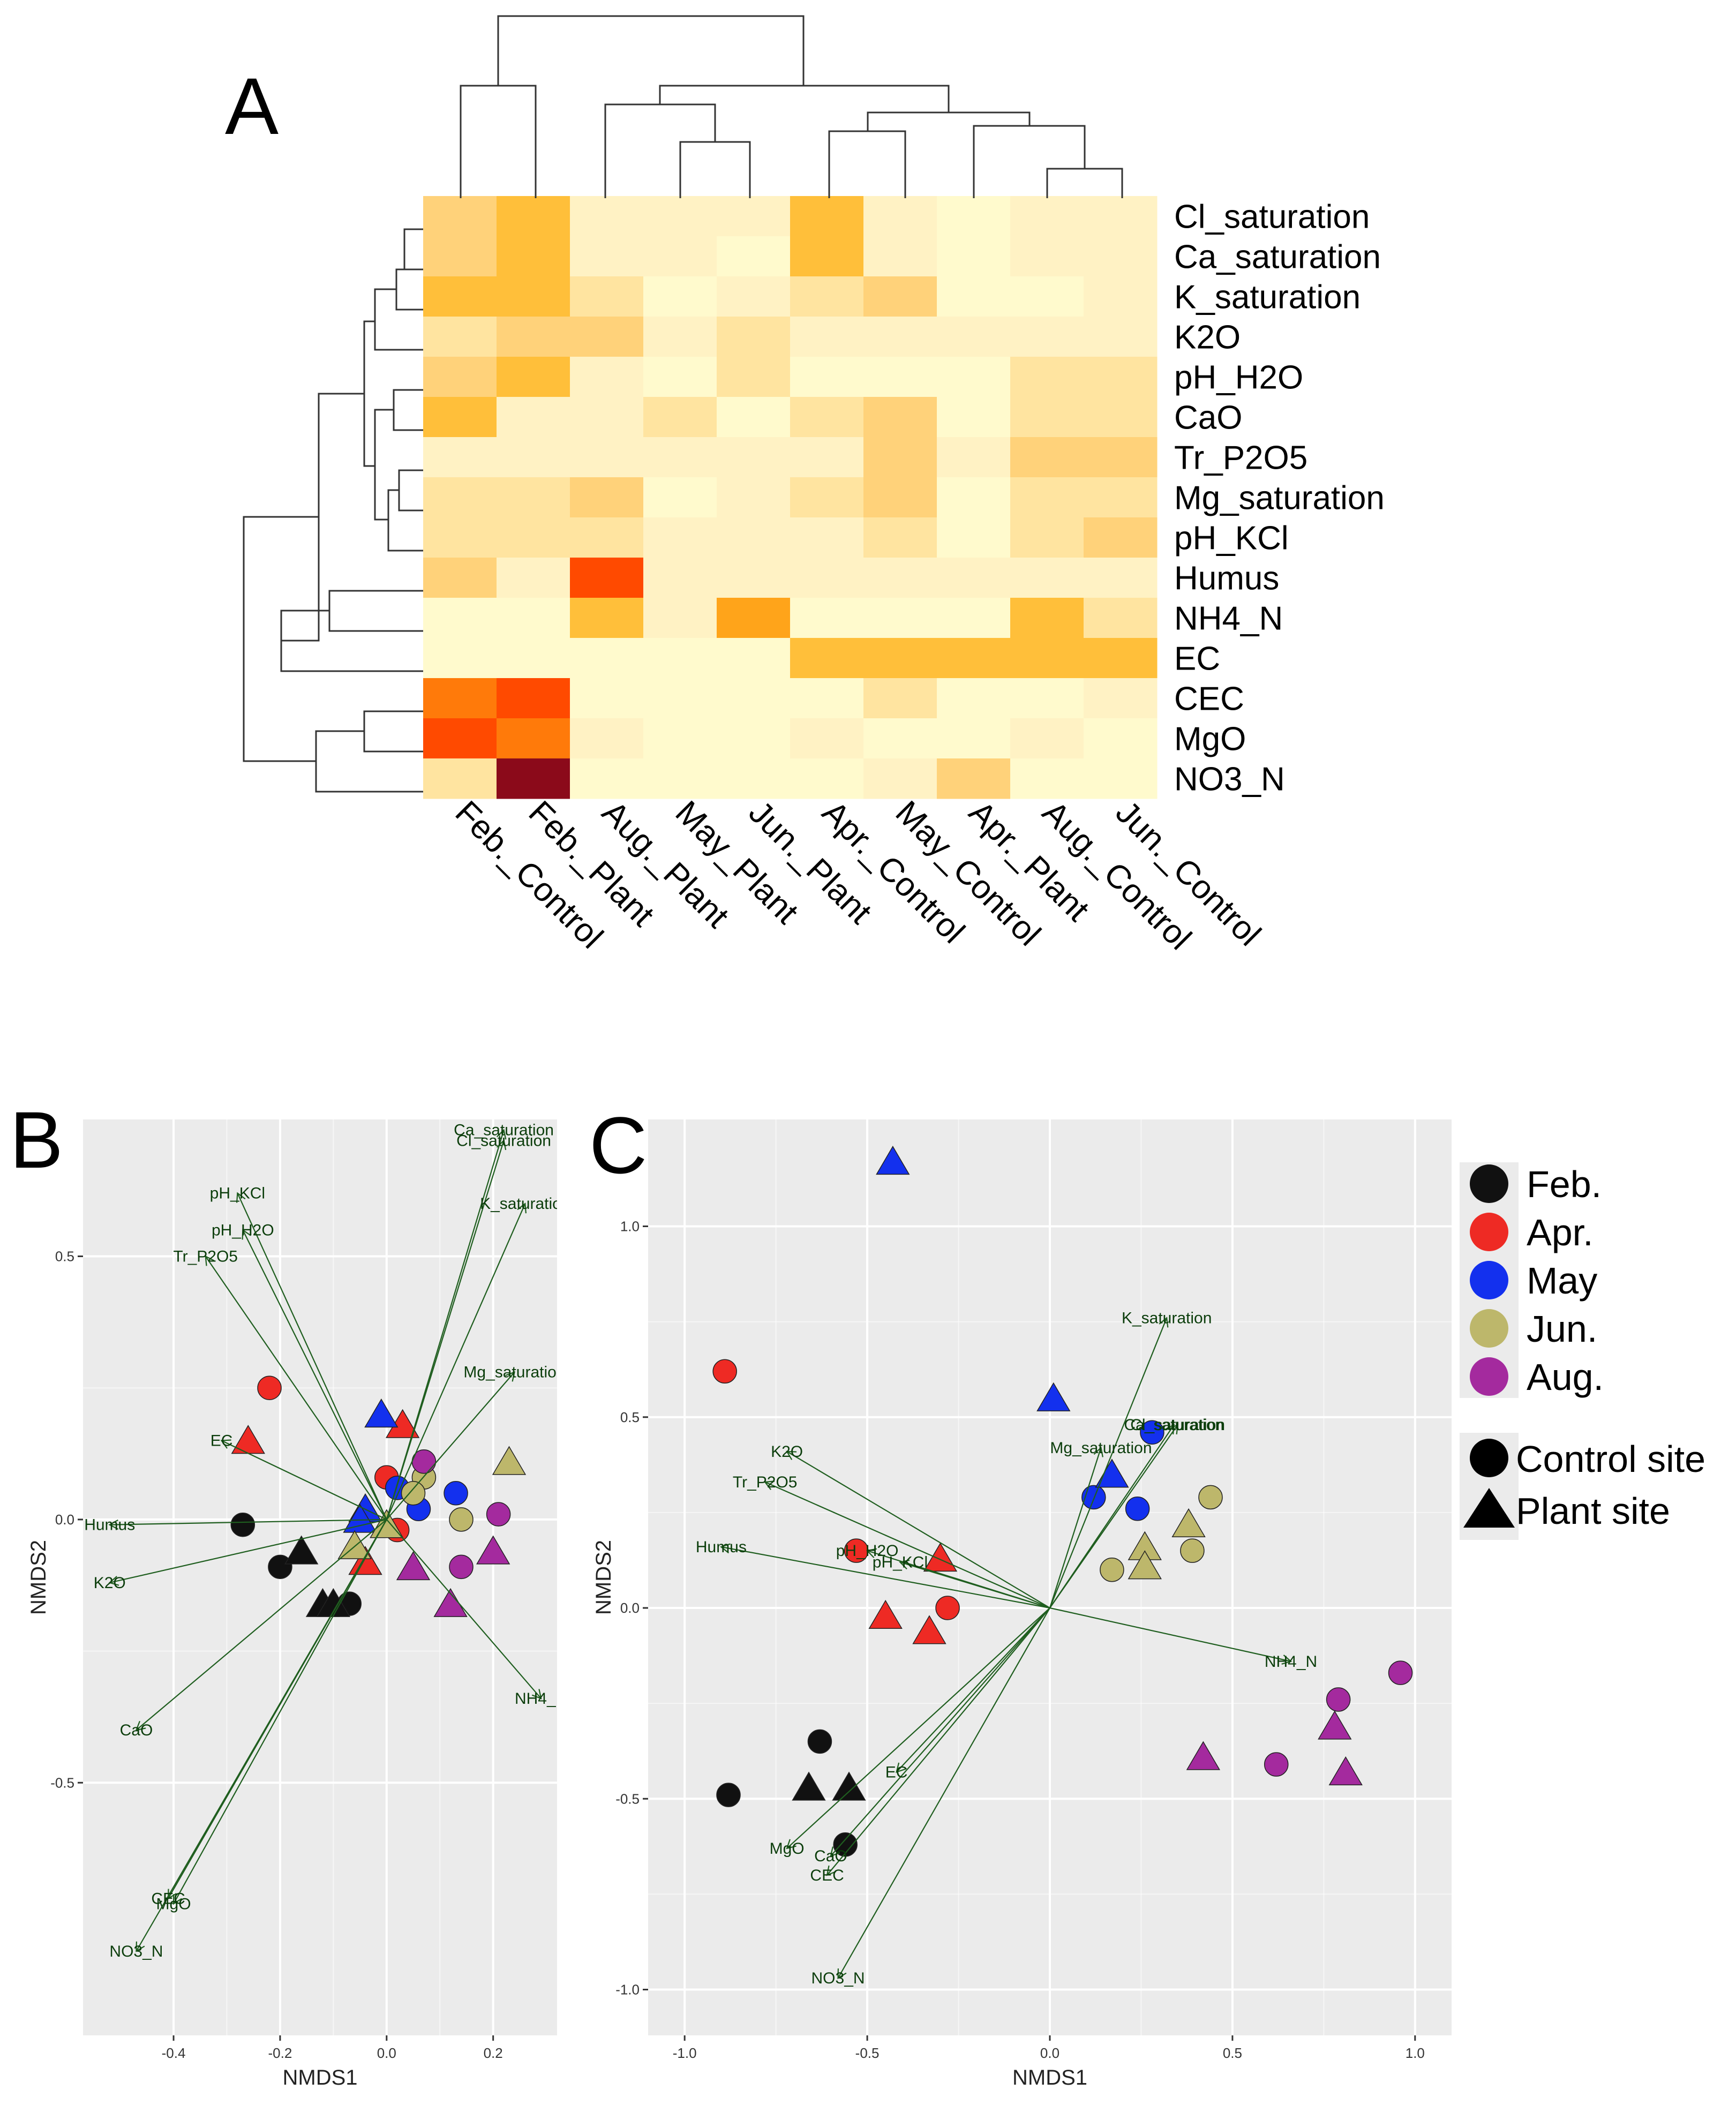 The image size is (1736, 2105). I want to click on heat-cell-ca-saturation-apr-plant, so click(974, 256).